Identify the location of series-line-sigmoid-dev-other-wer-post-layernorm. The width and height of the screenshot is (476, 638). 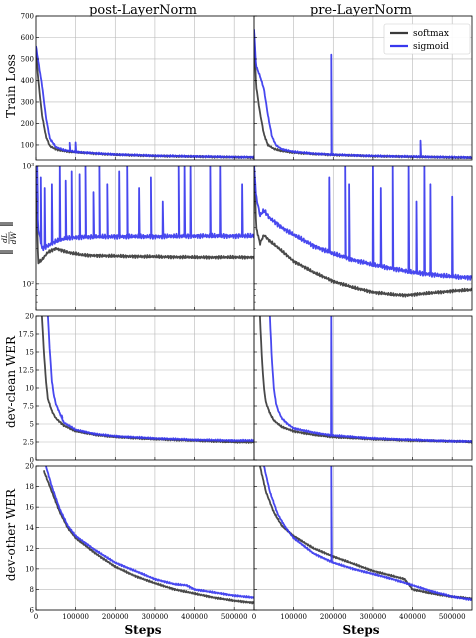
(149, 532).